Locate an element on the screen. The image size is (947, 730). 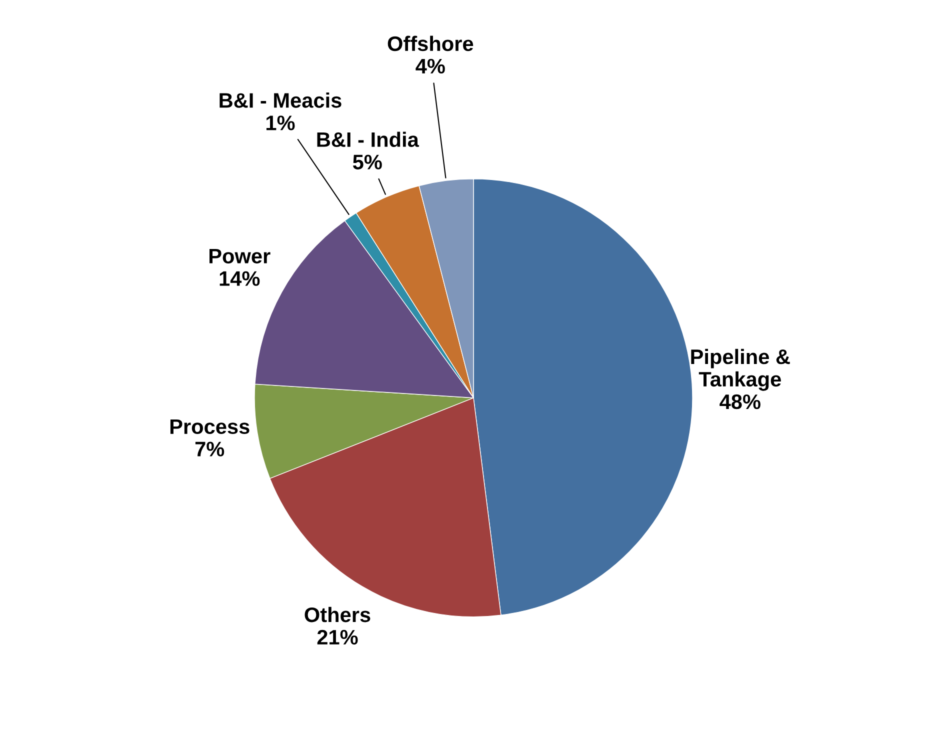
slice-label: Offshore is located at coordinates (431, 44).